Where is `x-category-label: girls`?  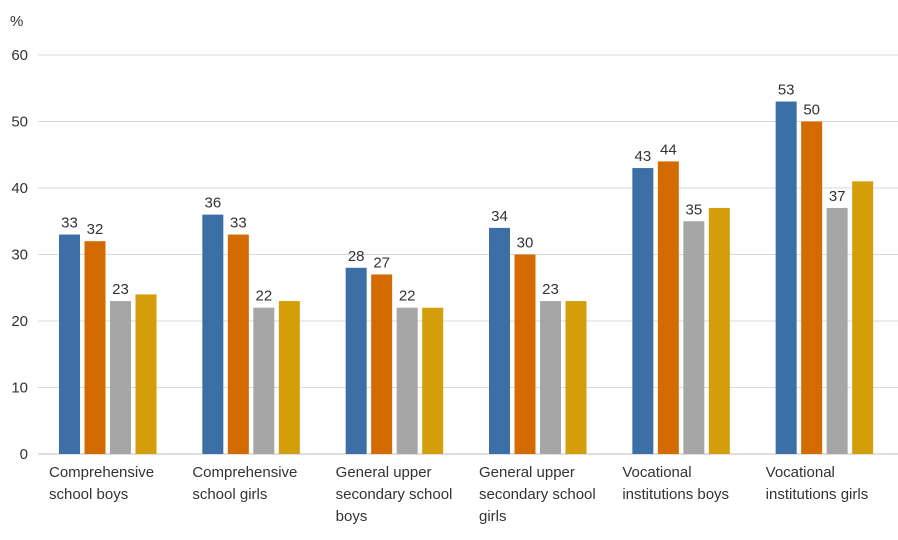
x-category-label: girls is located at coordinates (493, 516).